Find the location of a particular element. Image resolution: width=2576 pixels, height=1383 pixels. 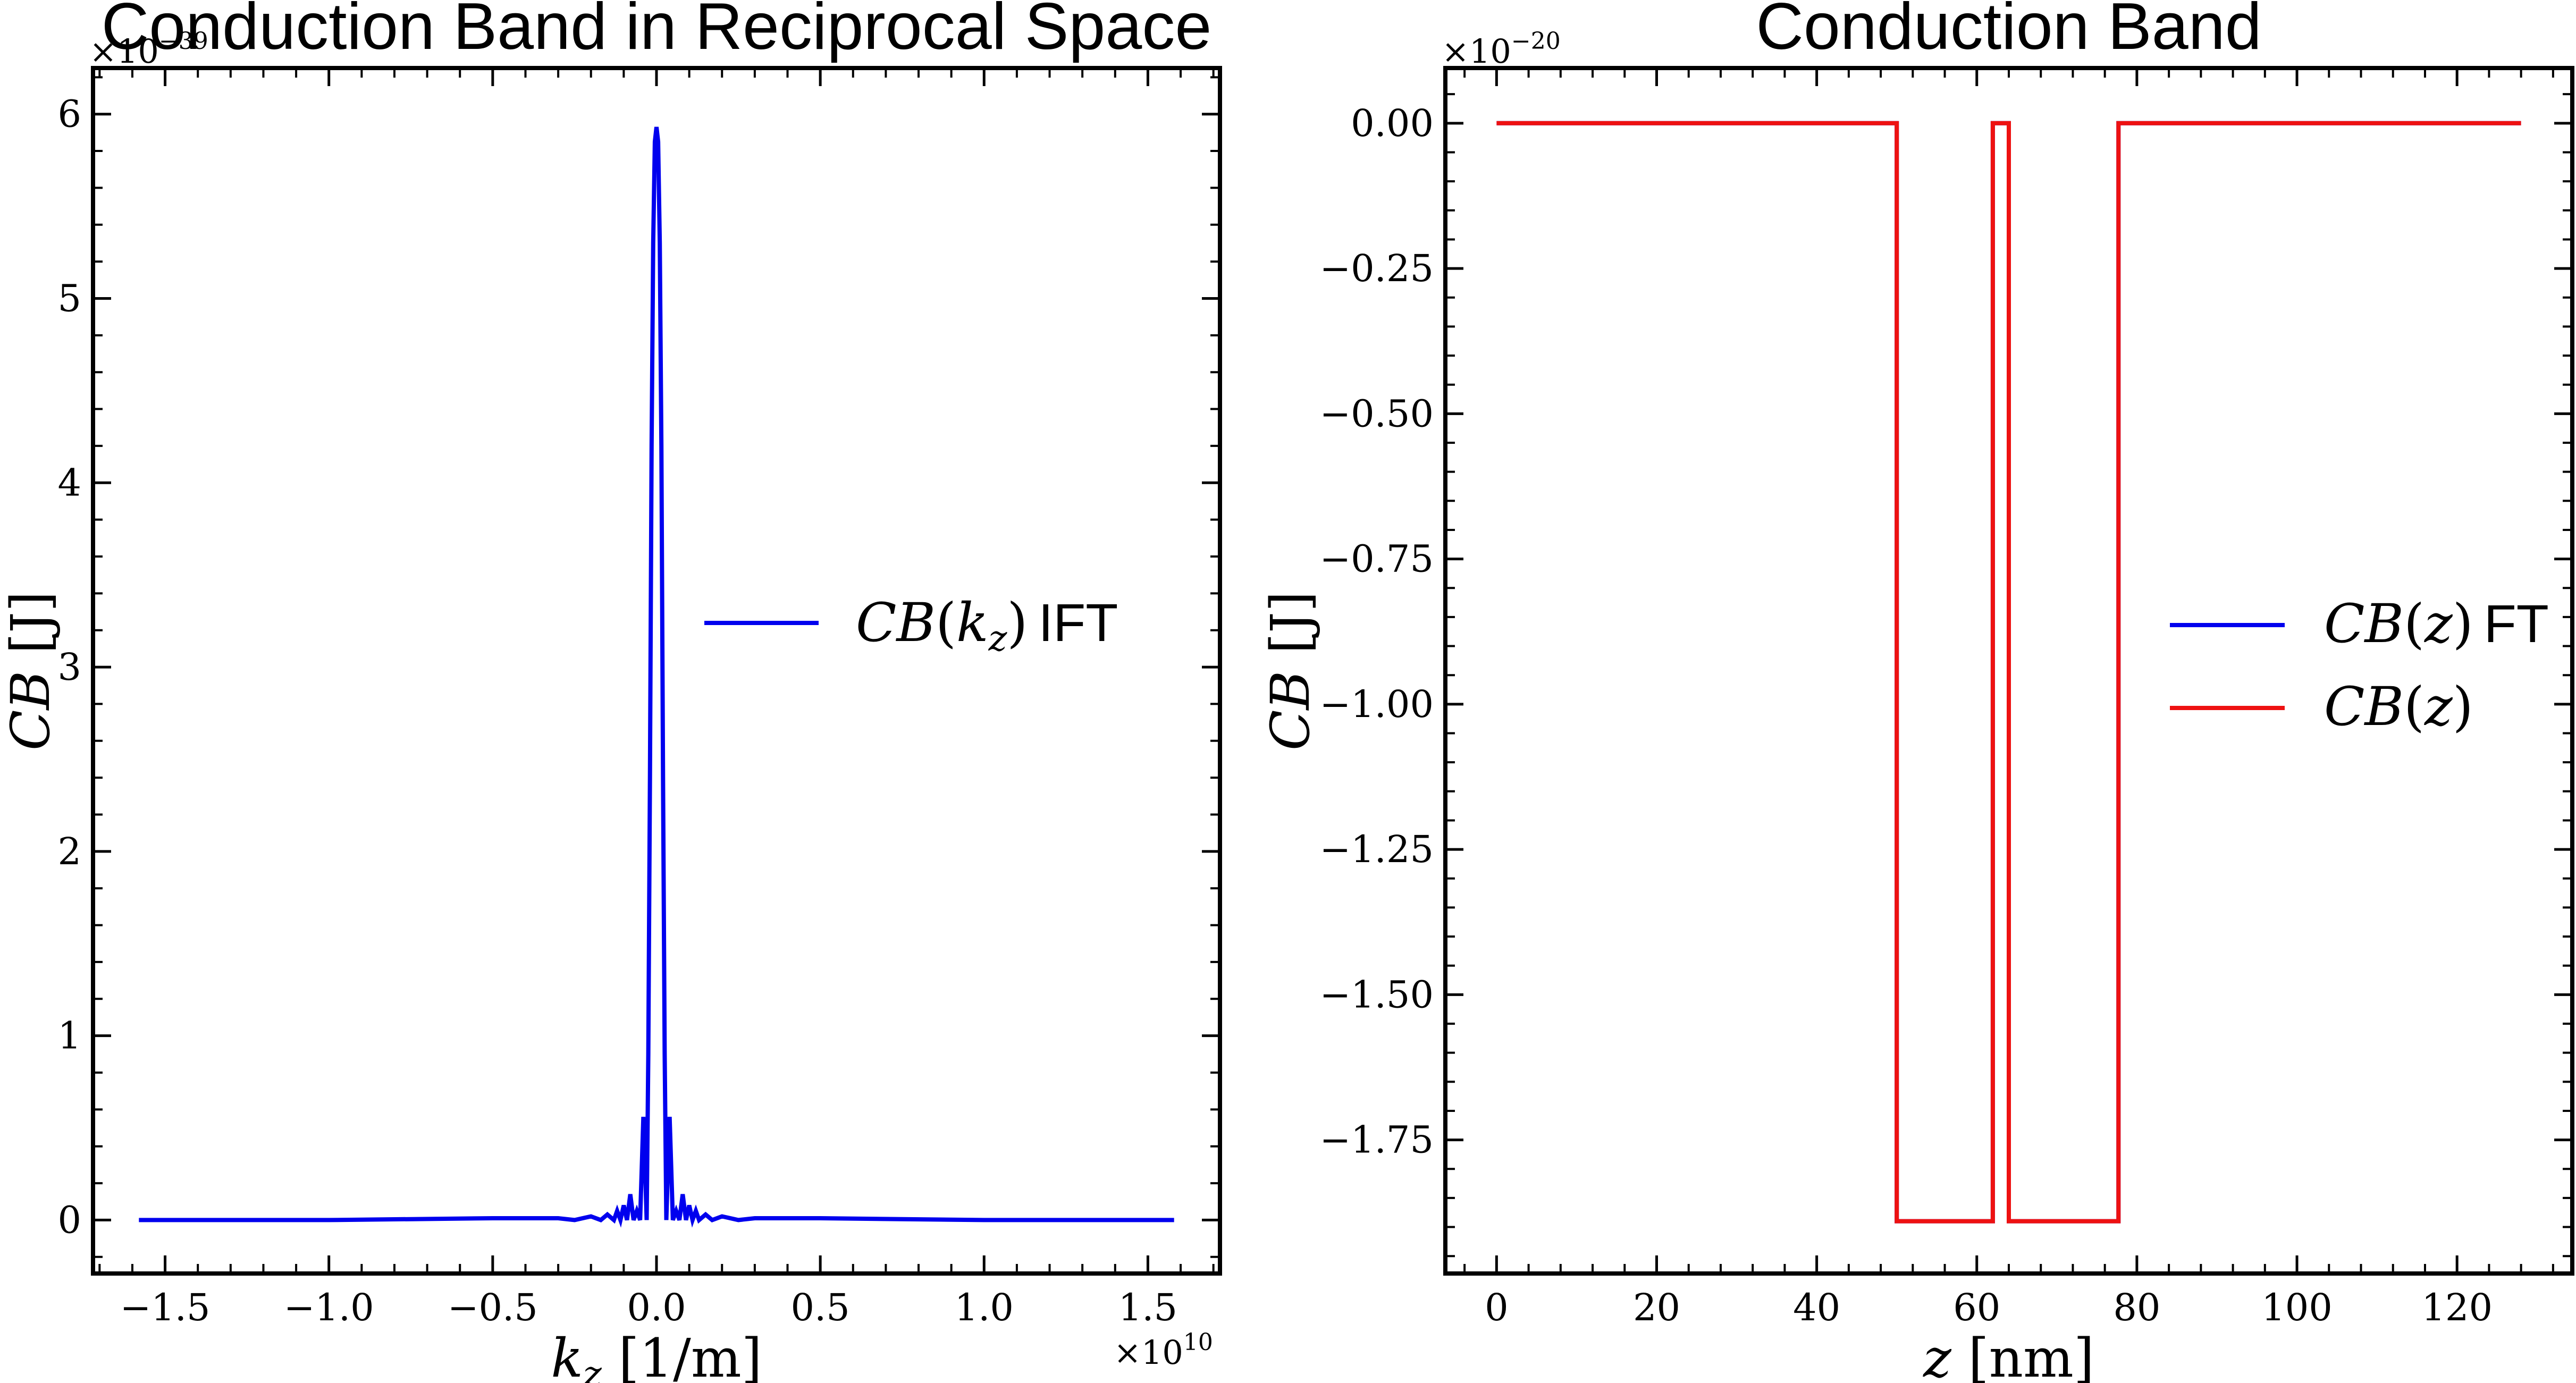

x-tick-label: 0.5 is located at coordinates (819, 1307).